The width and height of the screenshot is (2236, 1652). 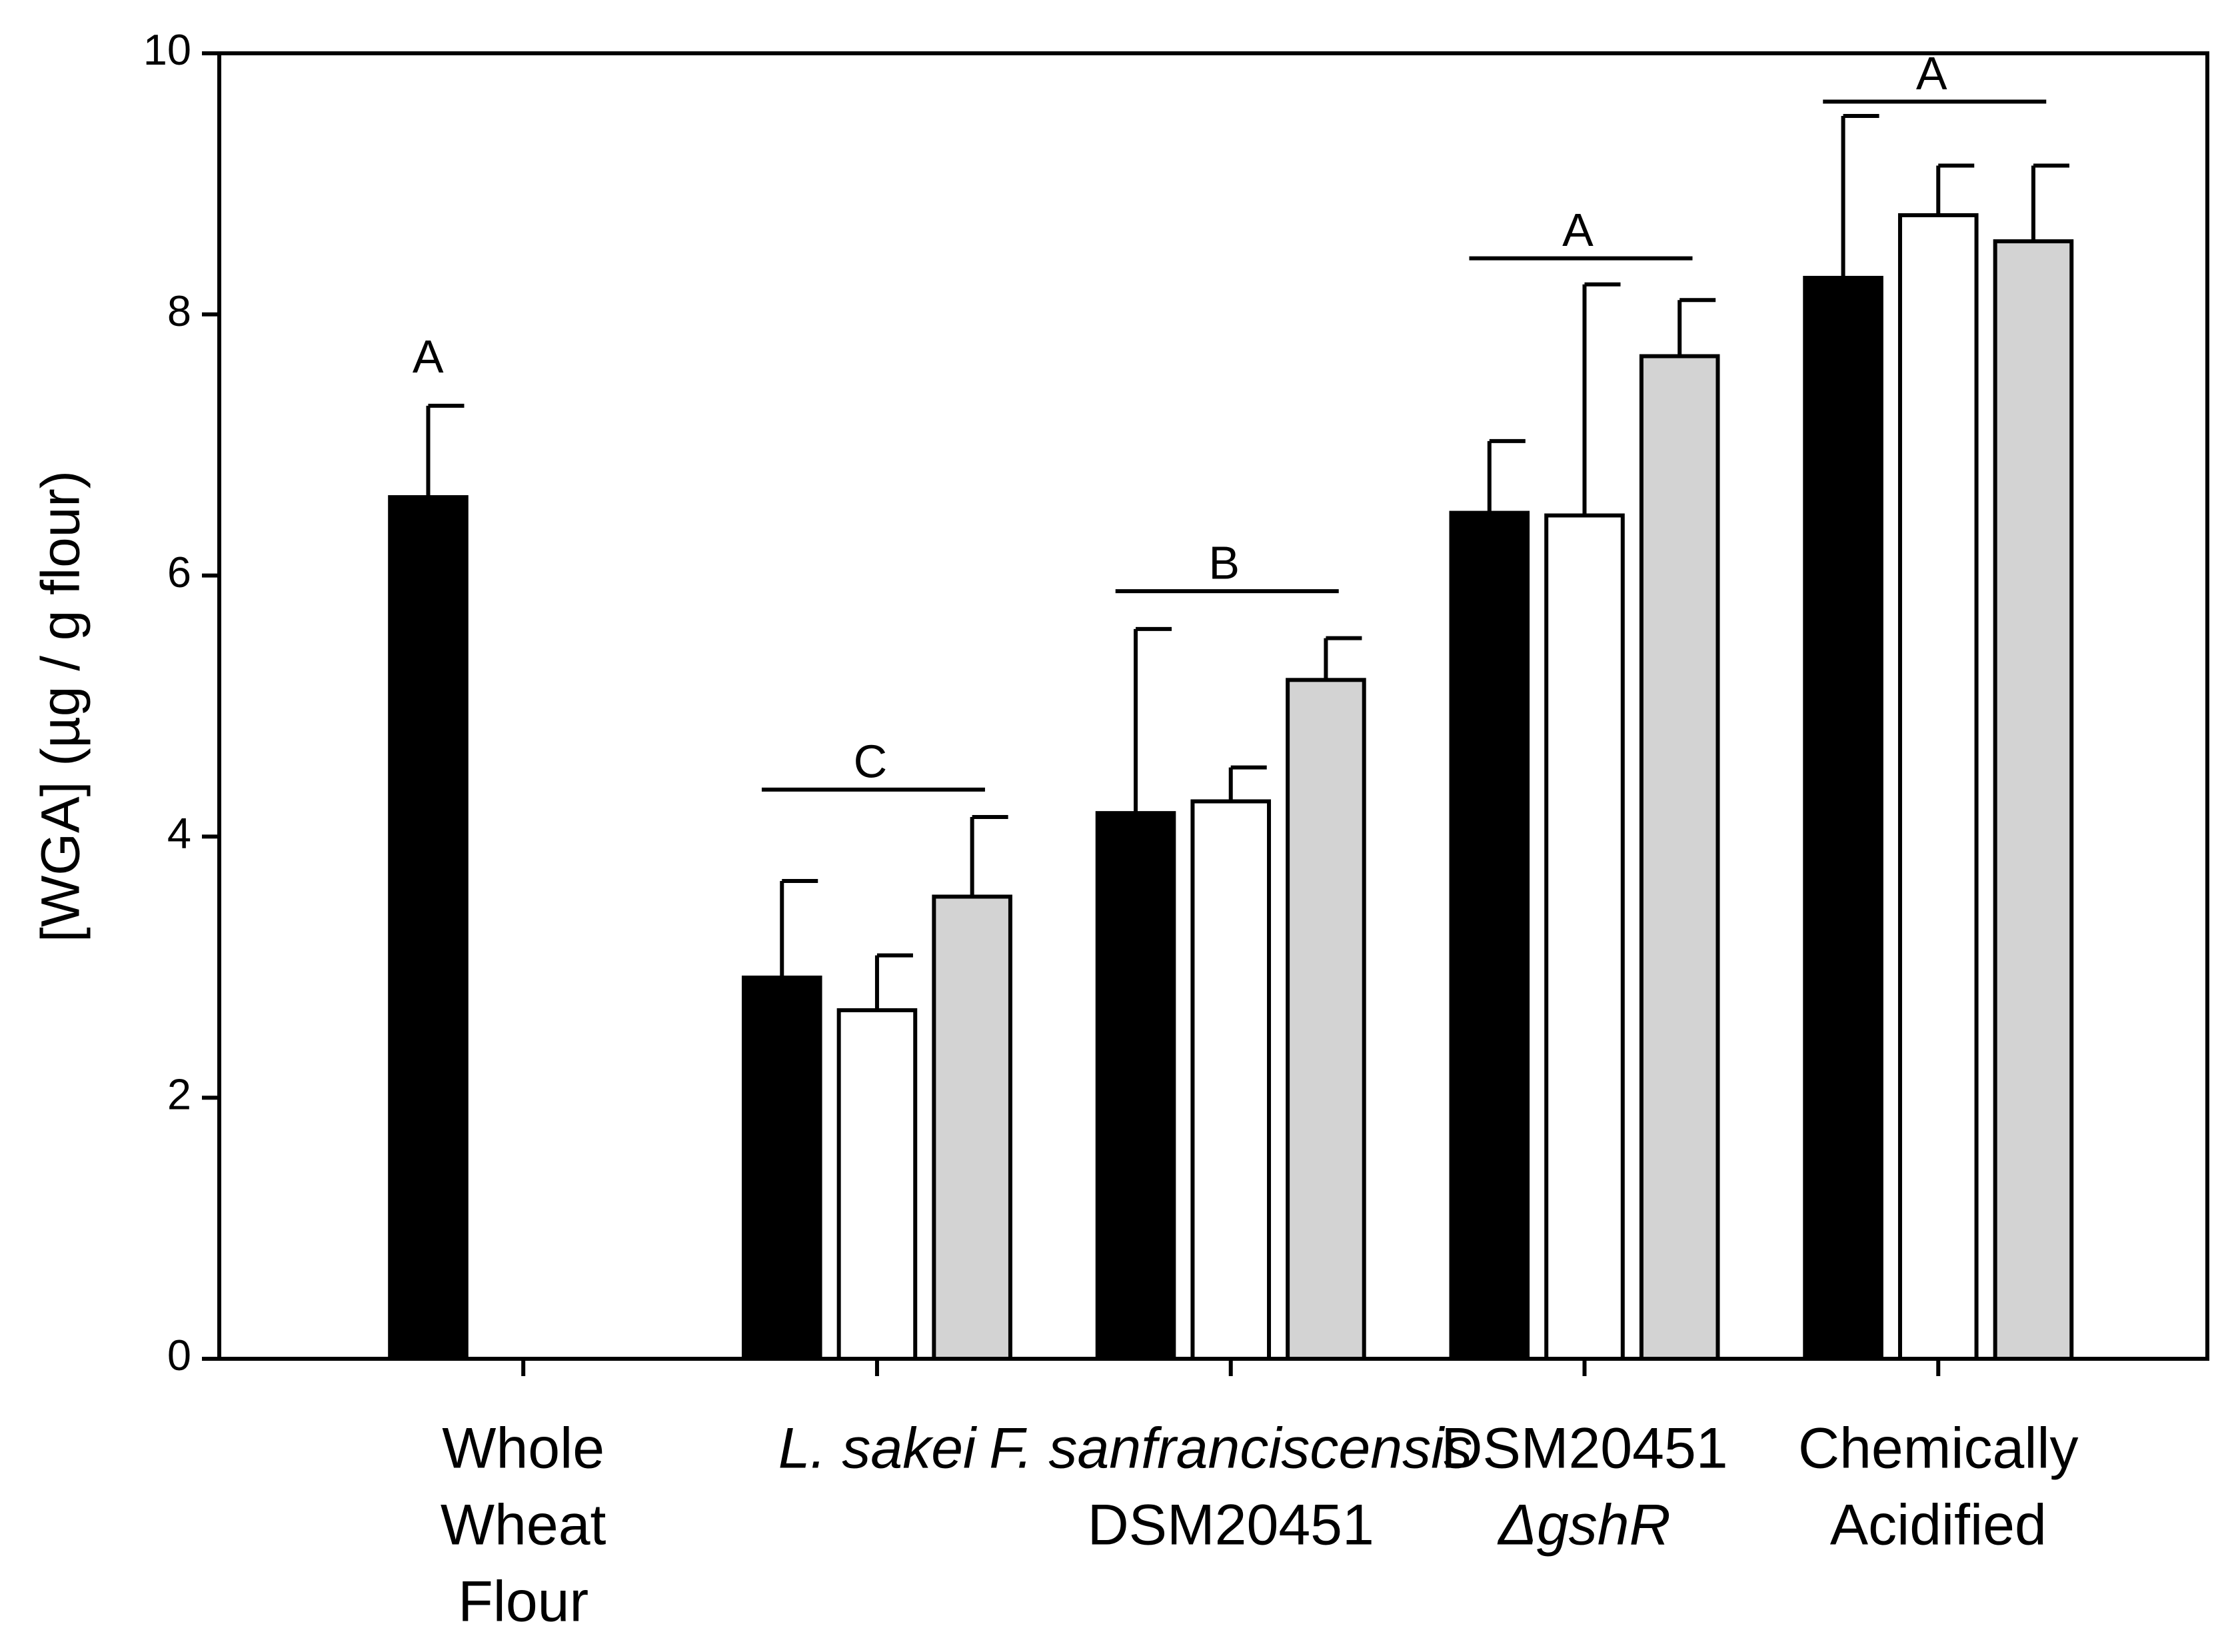 I want to click on x-tick-label: Flour, so click(x=523, y=1602).